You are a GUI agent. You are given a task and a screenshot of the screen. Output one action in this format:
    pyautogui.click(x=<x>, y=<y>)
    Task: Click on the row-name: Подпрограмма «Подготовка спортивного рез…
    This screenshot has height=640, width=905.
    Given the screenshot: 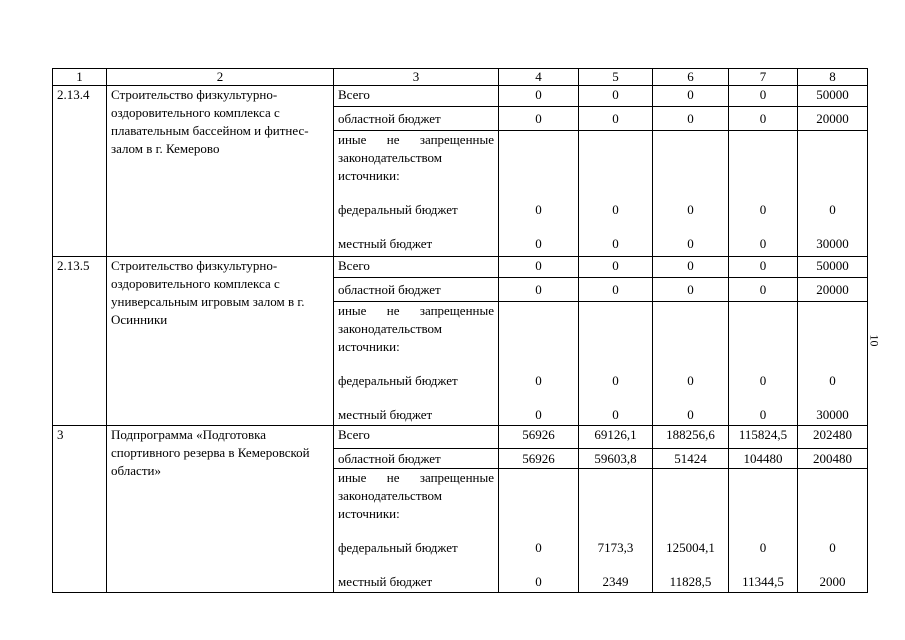 What is the action you would take?
    pyautogui.click(x=220, y=509)
    